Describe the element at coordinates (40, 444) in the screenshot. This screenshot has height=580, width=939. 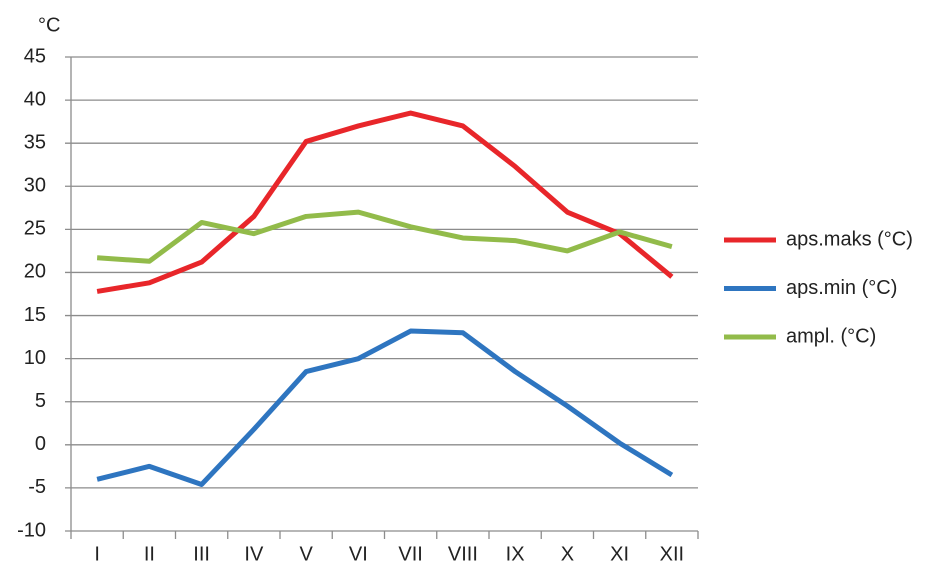
I see `y-tick-label: 0` at that location.